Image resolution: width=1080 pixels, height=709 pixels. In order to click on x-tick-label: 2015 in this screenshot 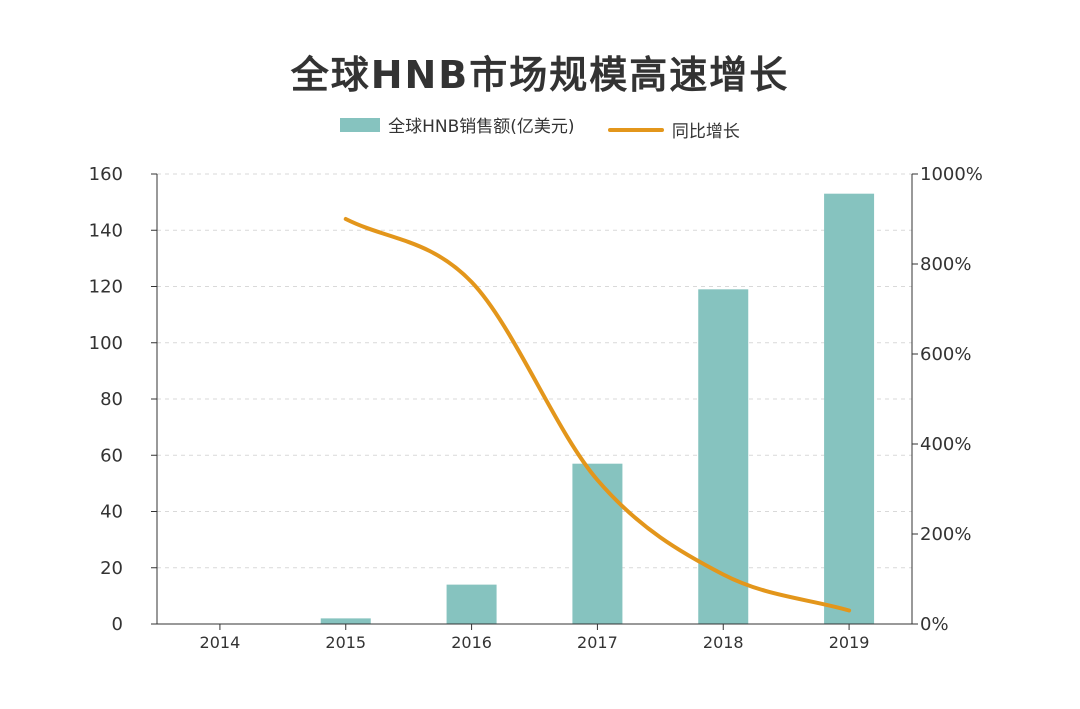, I will do `click(345, 642)`.